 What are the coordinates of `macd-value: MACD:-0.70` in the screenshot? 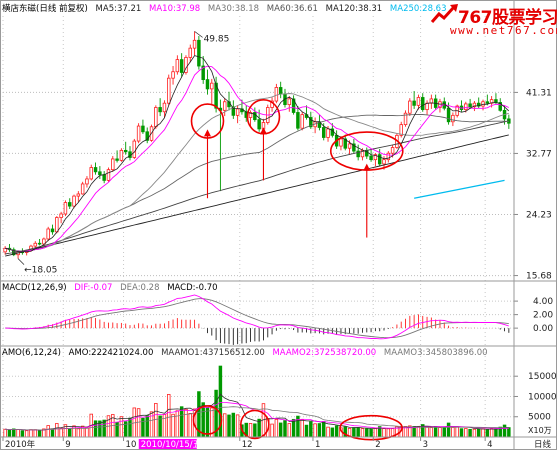 It's located at (192, 288).